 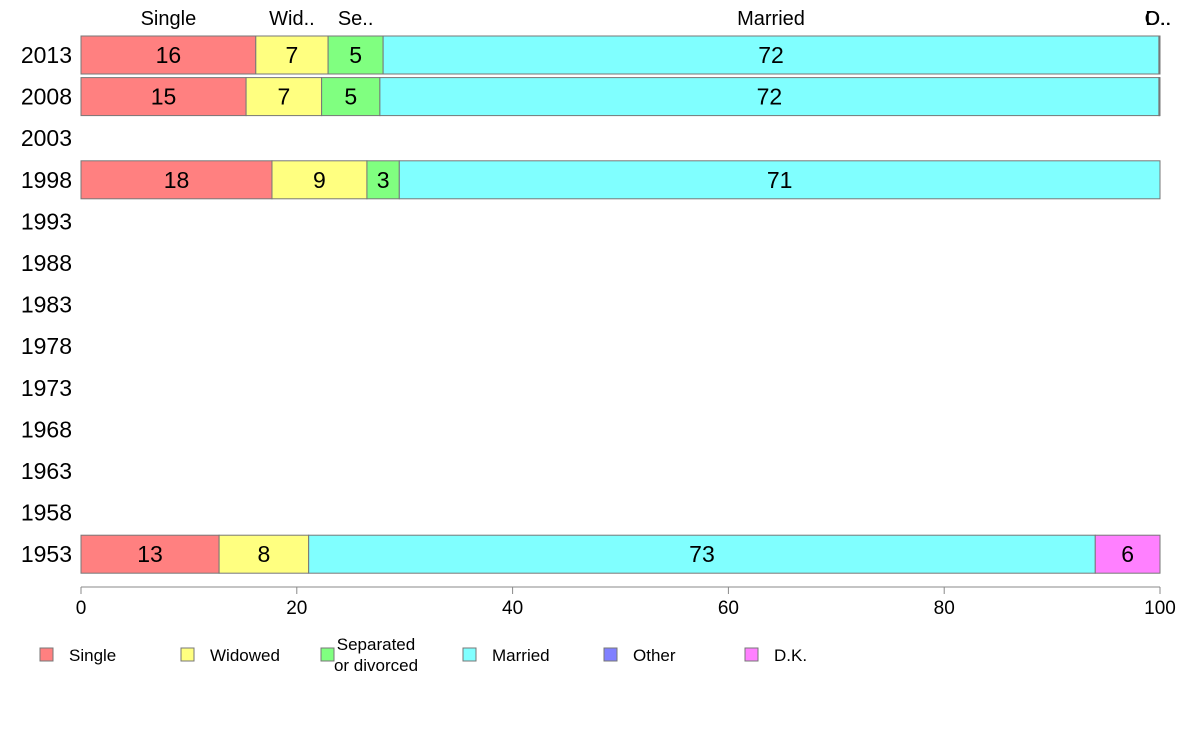 I want to click on data-label: 15, so click(x=164, y=97).